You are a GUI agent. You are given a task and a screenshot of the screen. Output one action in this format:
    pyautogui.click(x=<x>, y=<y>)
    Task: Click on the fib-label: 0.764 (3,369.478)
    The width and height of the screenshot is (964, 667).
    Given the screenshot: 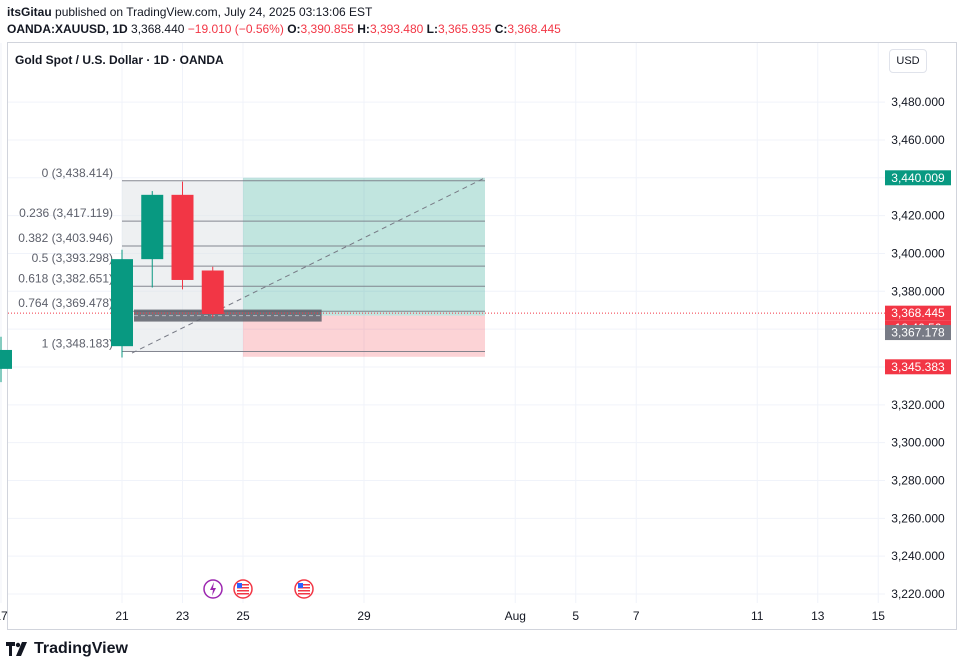 What is the action you would take?
    pyautogui.click(x=65, y=303)
    